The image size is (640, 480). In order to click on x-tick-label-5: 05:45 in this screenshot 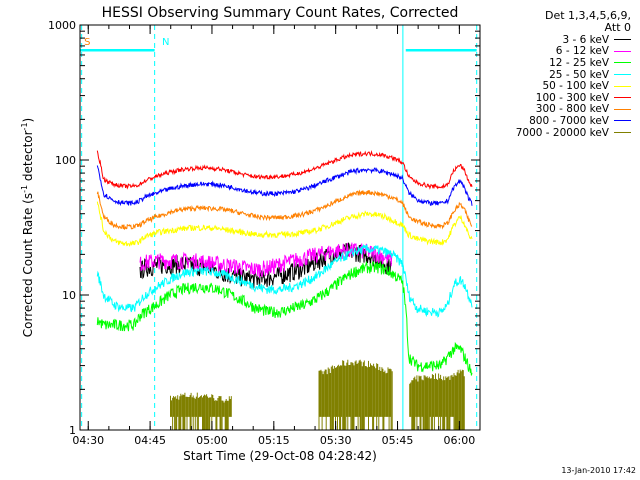, I will do `click(398, 440)`.